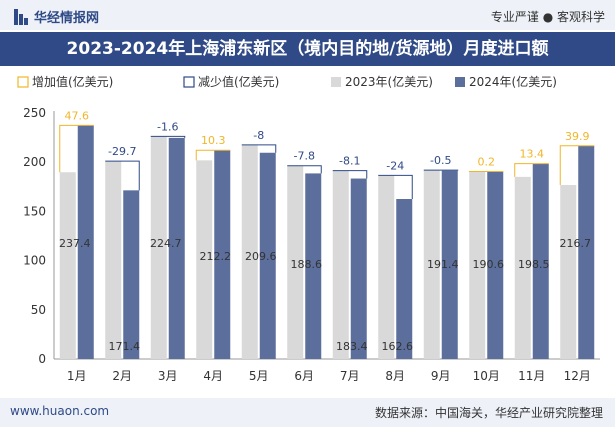 Image resolution: width=615 pixels, height=427 pixels. What do you see at coordinates (258, 135) in the screenshot?
I see `decrease-label: -8` at bounding box center [258, 135].